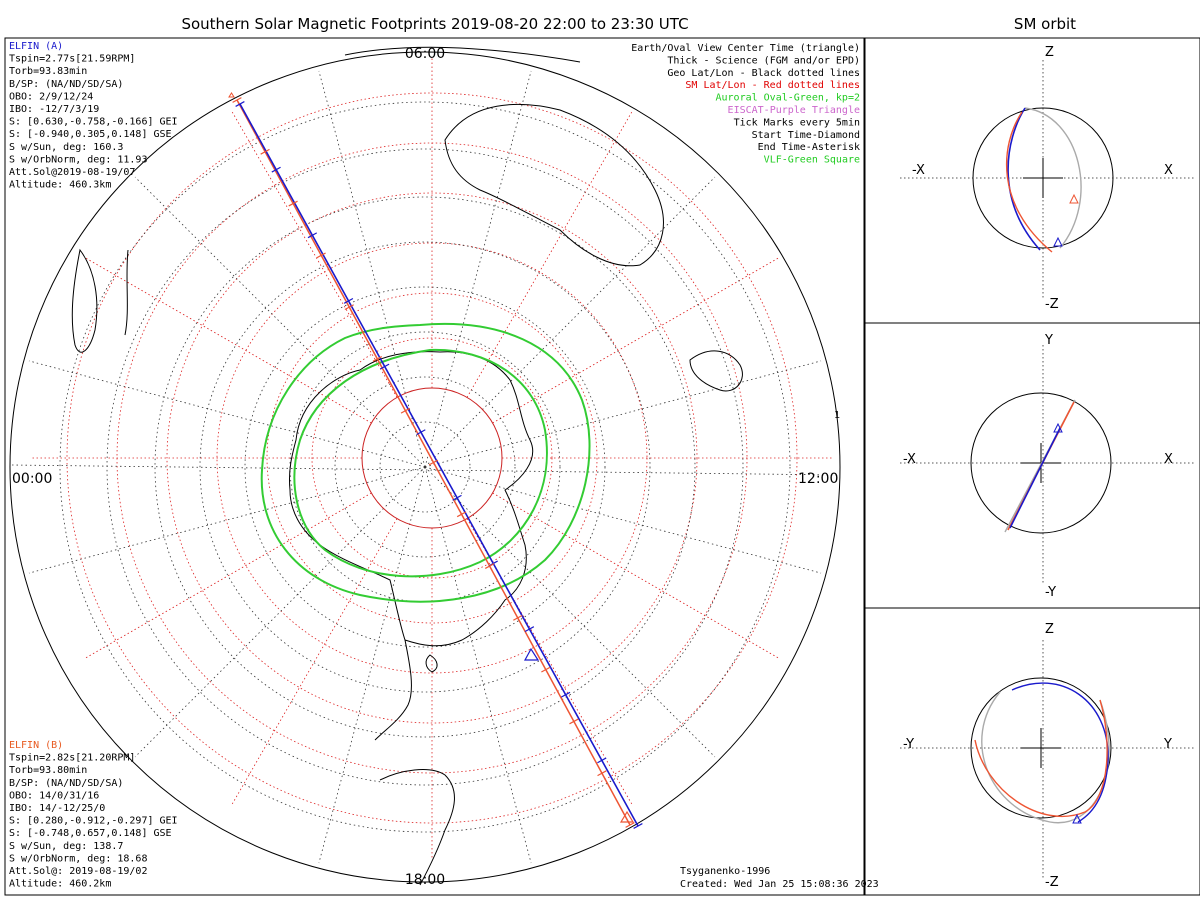  Describe the element at coordinates (1074, 198) in the screenshot. I see `center-triangle-b` at that location.